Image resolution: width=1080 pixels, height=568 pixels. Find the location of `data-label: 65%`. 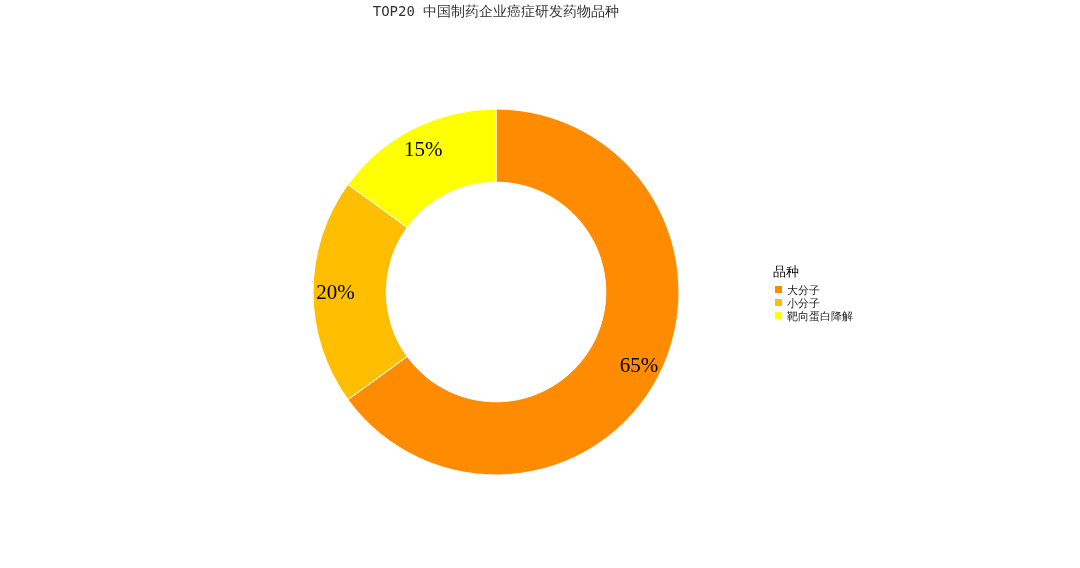

data-label: 65% is located at coordinates (639, 364).